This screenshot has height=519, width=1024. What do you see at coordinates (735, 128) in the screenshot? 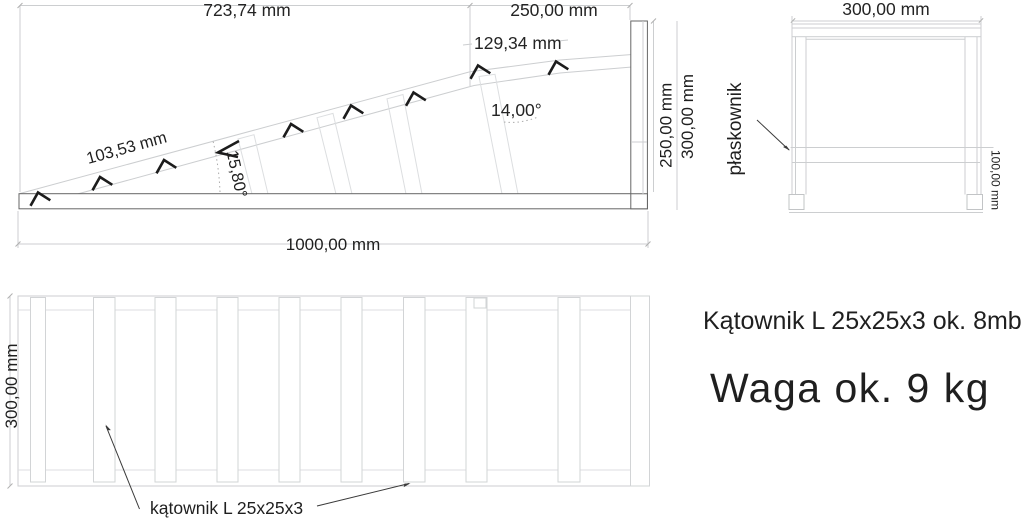
I see `svg-text: płaskownik` at bounding box center [735, 128].